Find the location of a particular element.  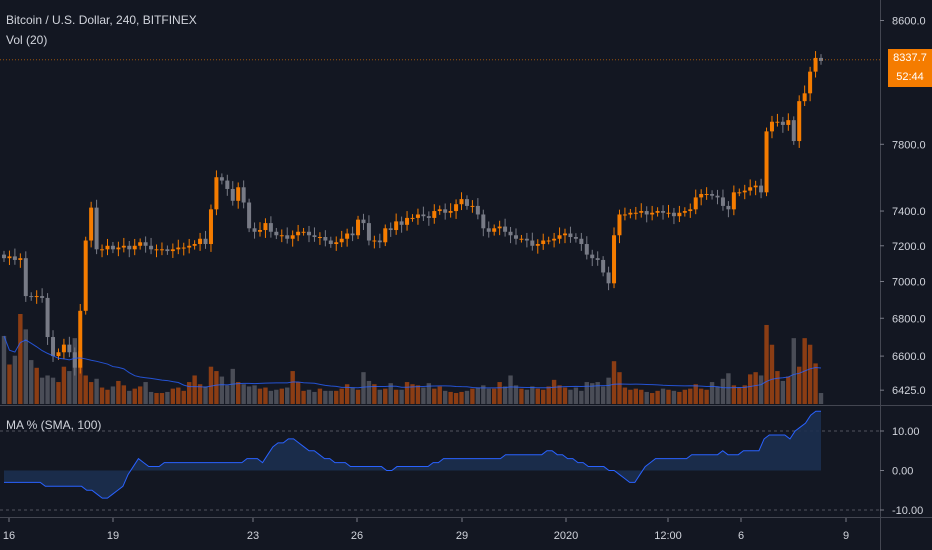

indicator-tick-label: 0.00 is located at coordinates (902, 472).